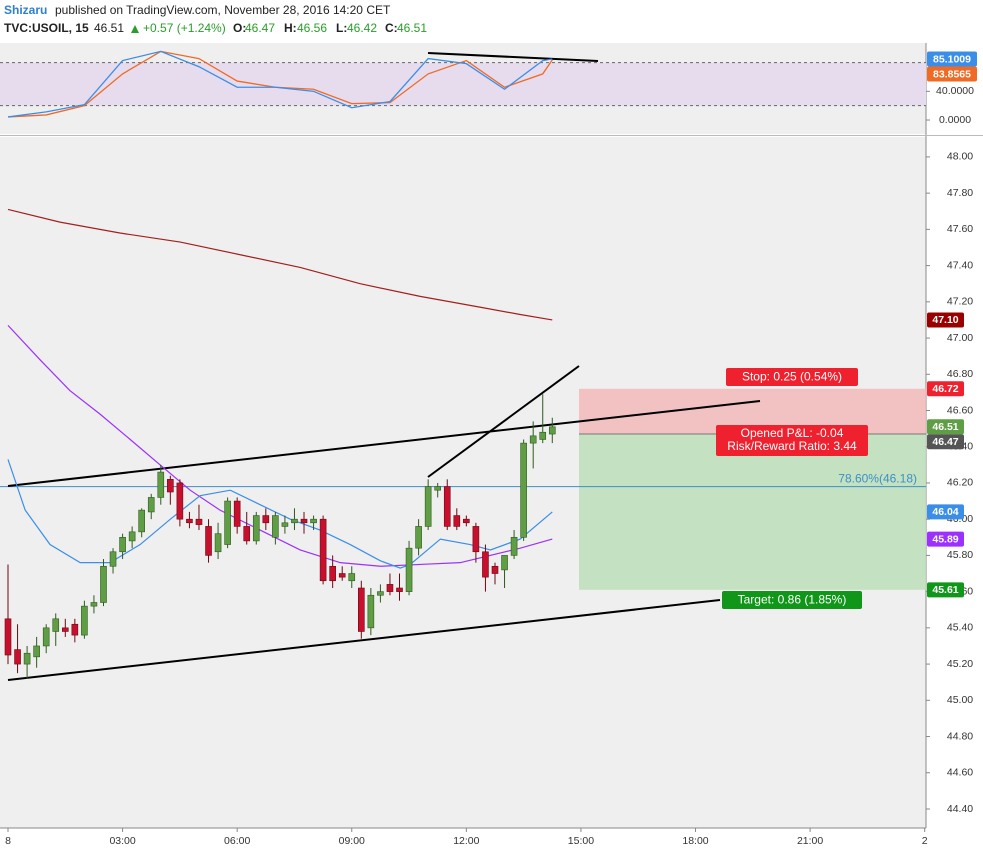 The image size is (983, 856). Describe the element at coordinates (792, 446) in the screenshot. I see `rr-label: Risk/Reward Ratio: 3.44` at that location.